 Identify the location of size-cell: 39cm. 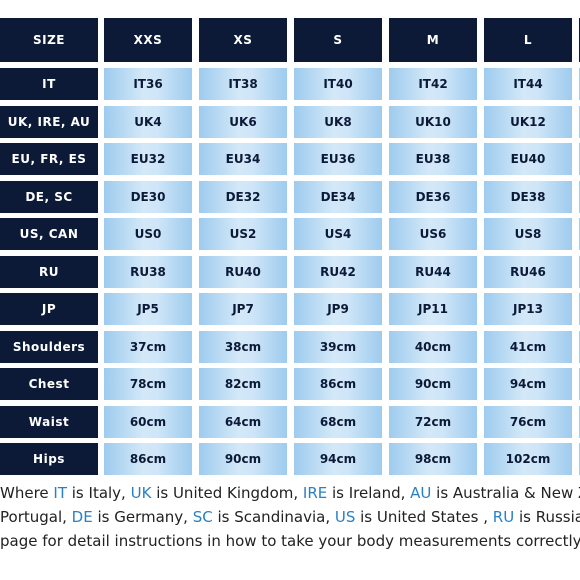
(338, 346).